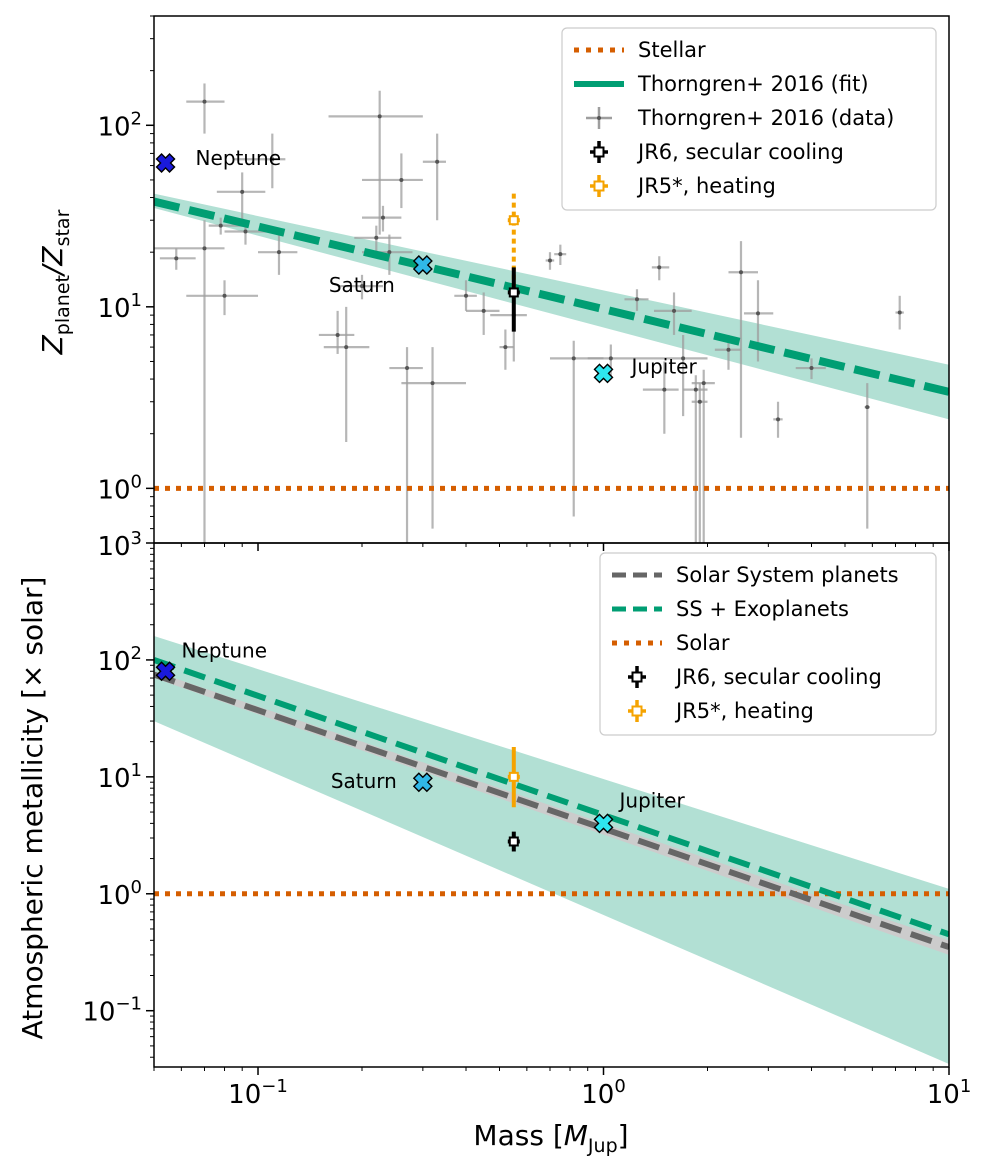  Describe the element at coordinates (119, 488) in the screenshot. I see `top-y-tick-label: 100` at that location.